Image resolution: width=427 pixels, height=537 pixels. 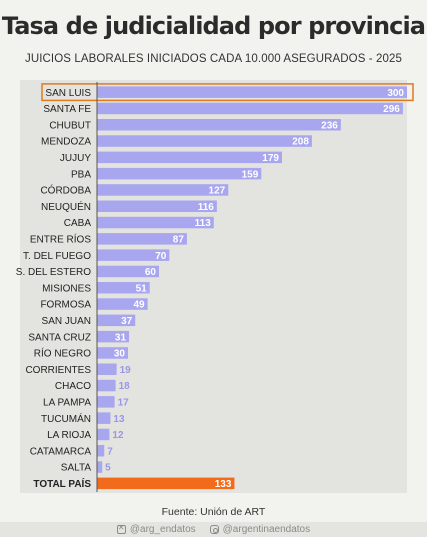 I want to click on category-label: SAN LUIS, so click(x=68, y=93).